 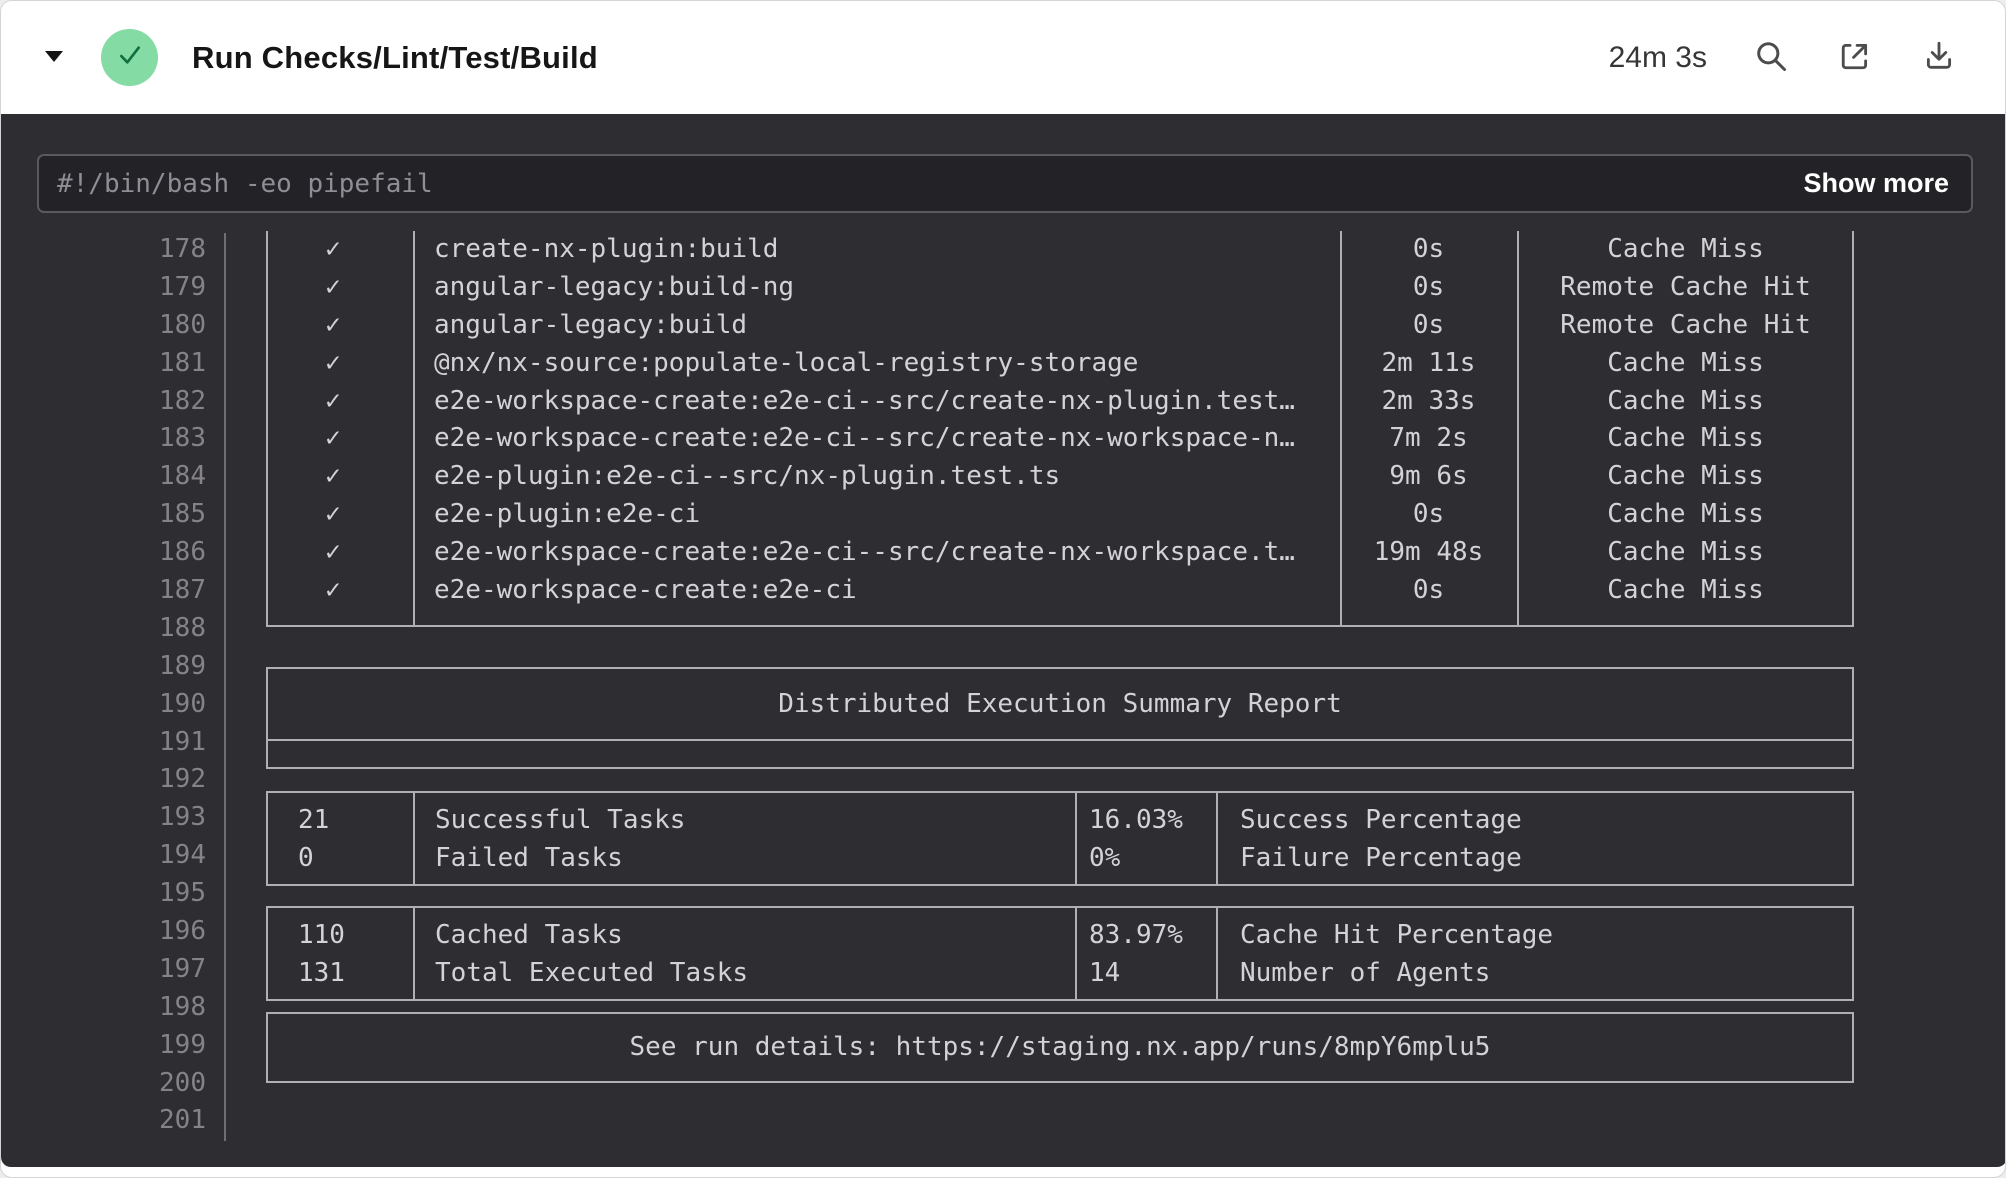 What do you see at coordinates (1136, 820) in the screenshot?
I see `stat-pct: 16.03%` at bounding box center [1136, 820].